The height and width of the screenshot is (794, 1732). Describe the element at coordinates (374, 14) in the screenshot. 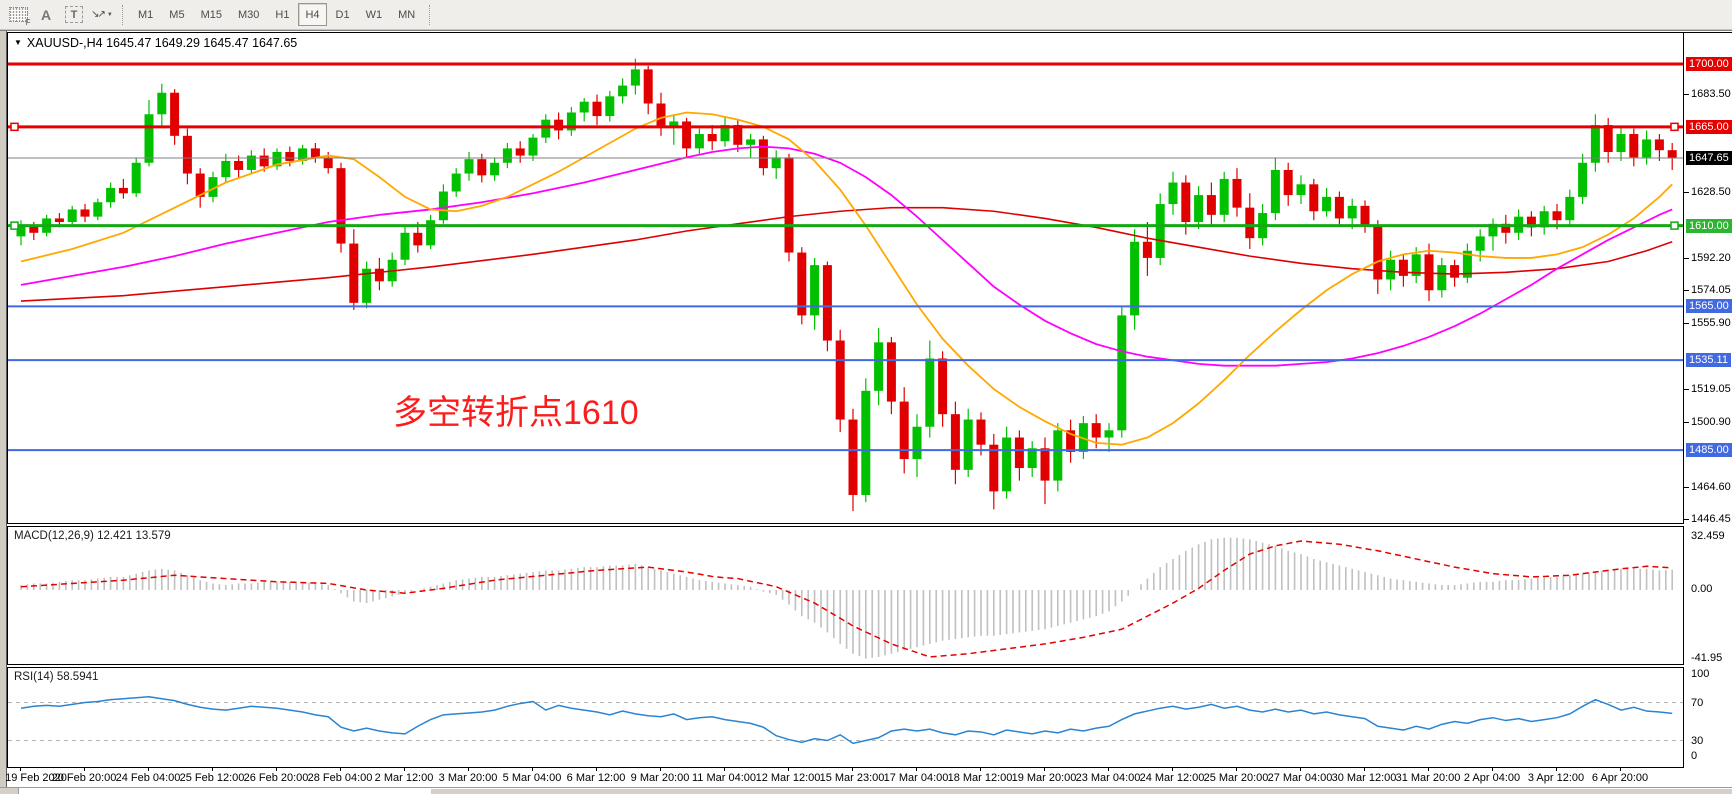

I see `tf-button-W1: W1` at that location.